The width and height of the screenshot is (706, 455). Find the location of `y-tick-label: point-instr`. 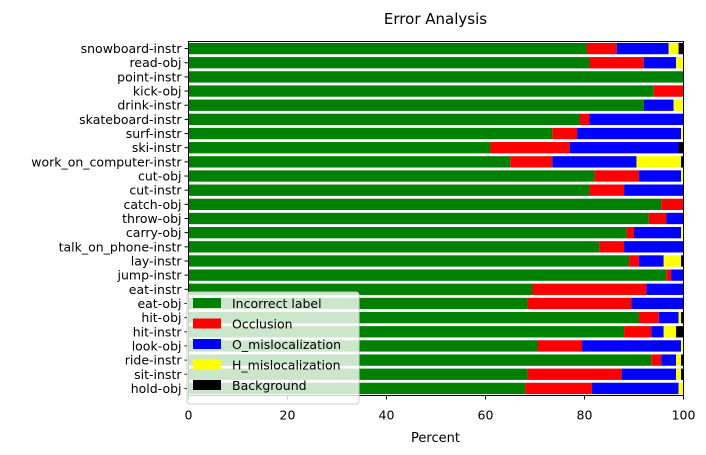

y-tick-label: point-instr is located at coordinates (149, 76).